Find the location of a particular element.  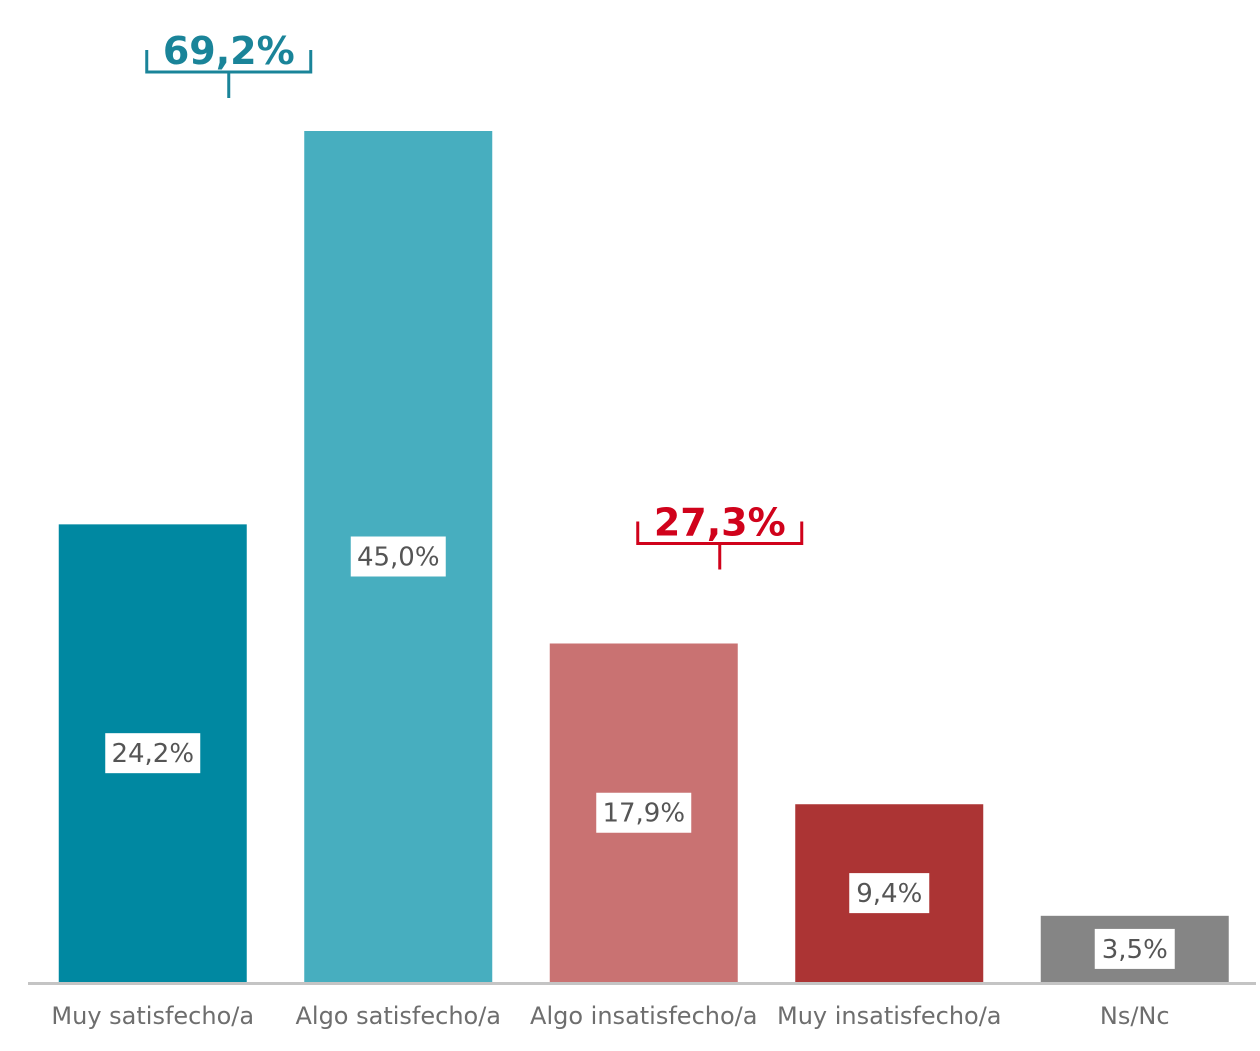

category-label: Algo satisfecho/a is located at coordinates (398, 1016).